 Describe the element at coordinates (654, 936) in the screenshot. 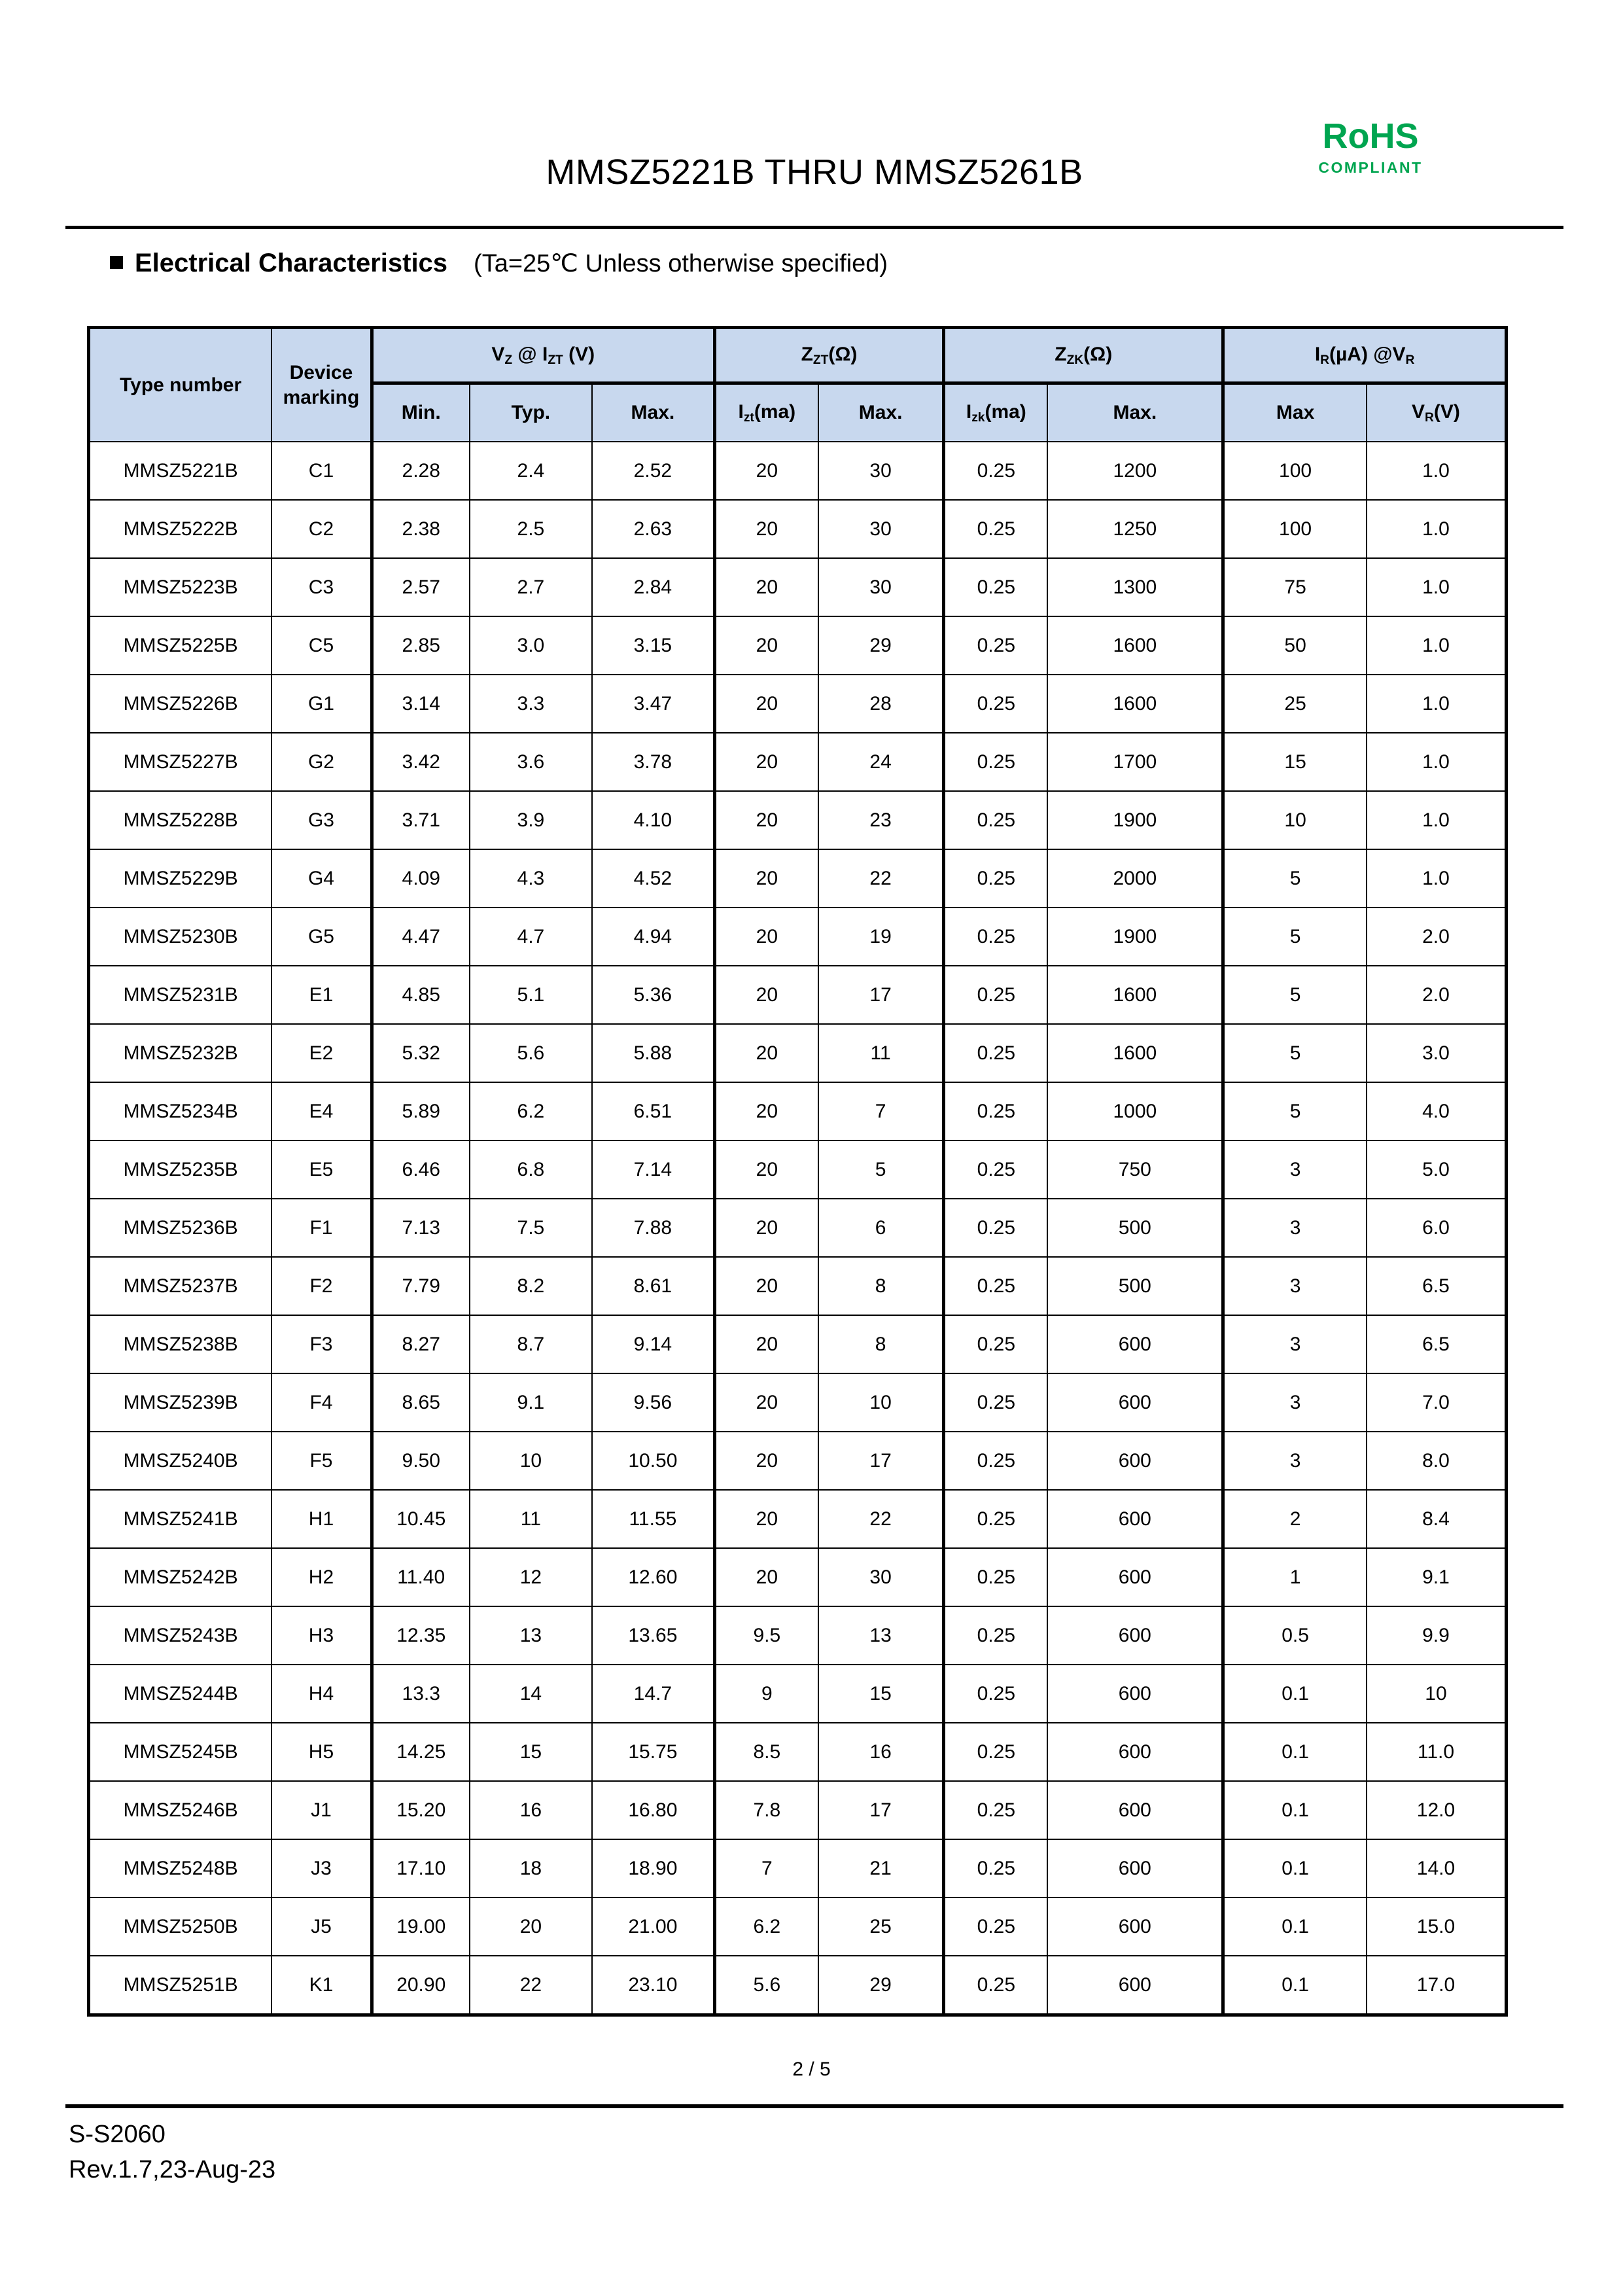

I see `cell-vz-max: 4.94` at that location.